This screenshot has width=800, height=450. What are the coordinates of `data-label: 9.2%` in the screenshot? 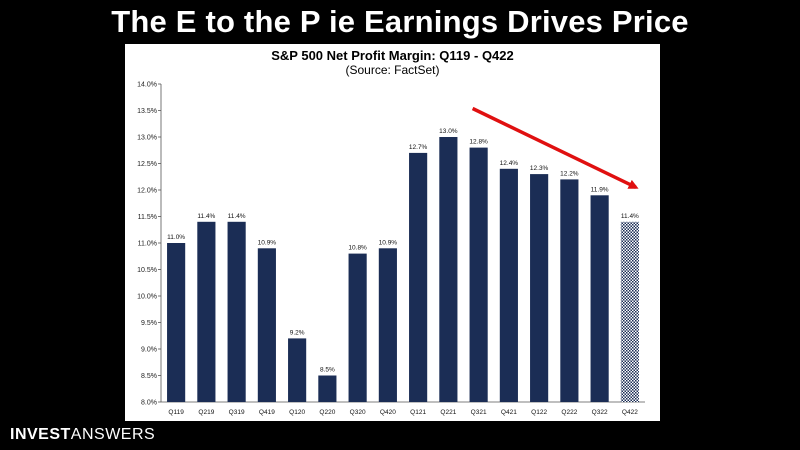 It's located at (297, 332).